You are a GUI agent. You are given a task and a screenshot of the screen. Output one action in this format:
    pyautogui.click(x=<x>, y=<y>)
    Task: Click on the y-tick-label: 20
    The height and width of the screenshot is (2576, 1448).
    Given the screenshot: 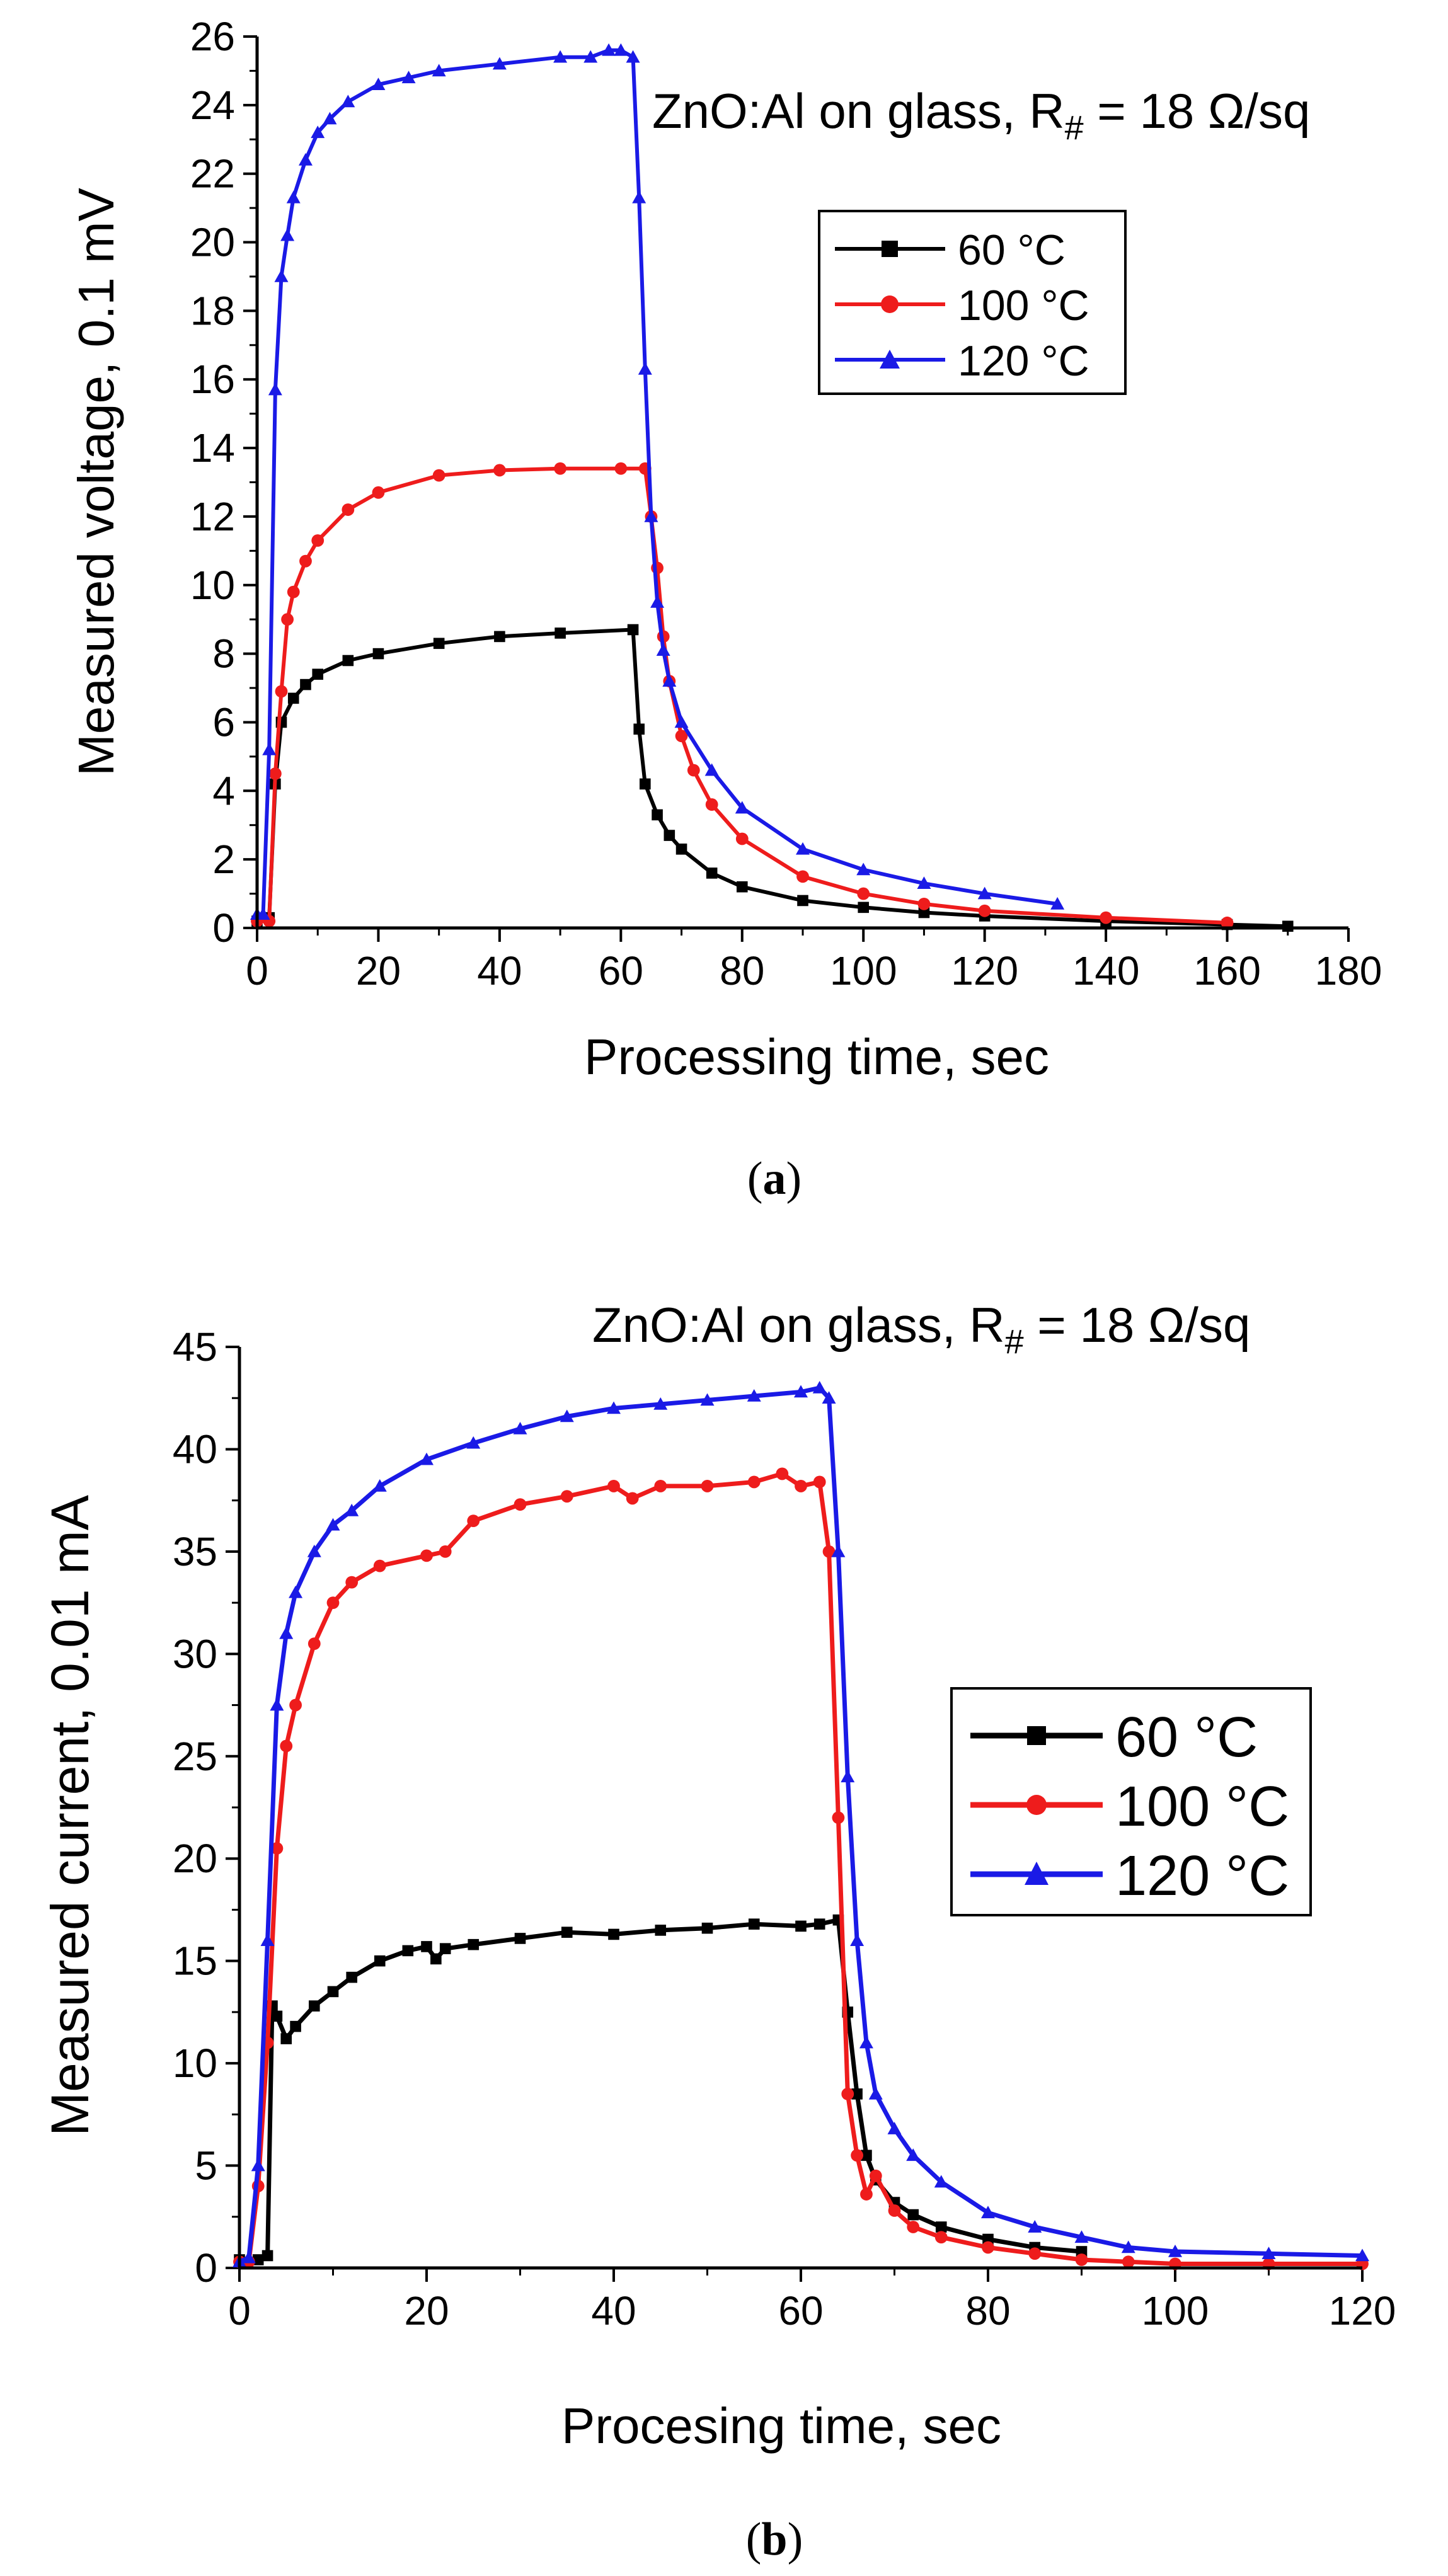 What is the action you would take?
    pyautogui.click(x=212, y=242)
    